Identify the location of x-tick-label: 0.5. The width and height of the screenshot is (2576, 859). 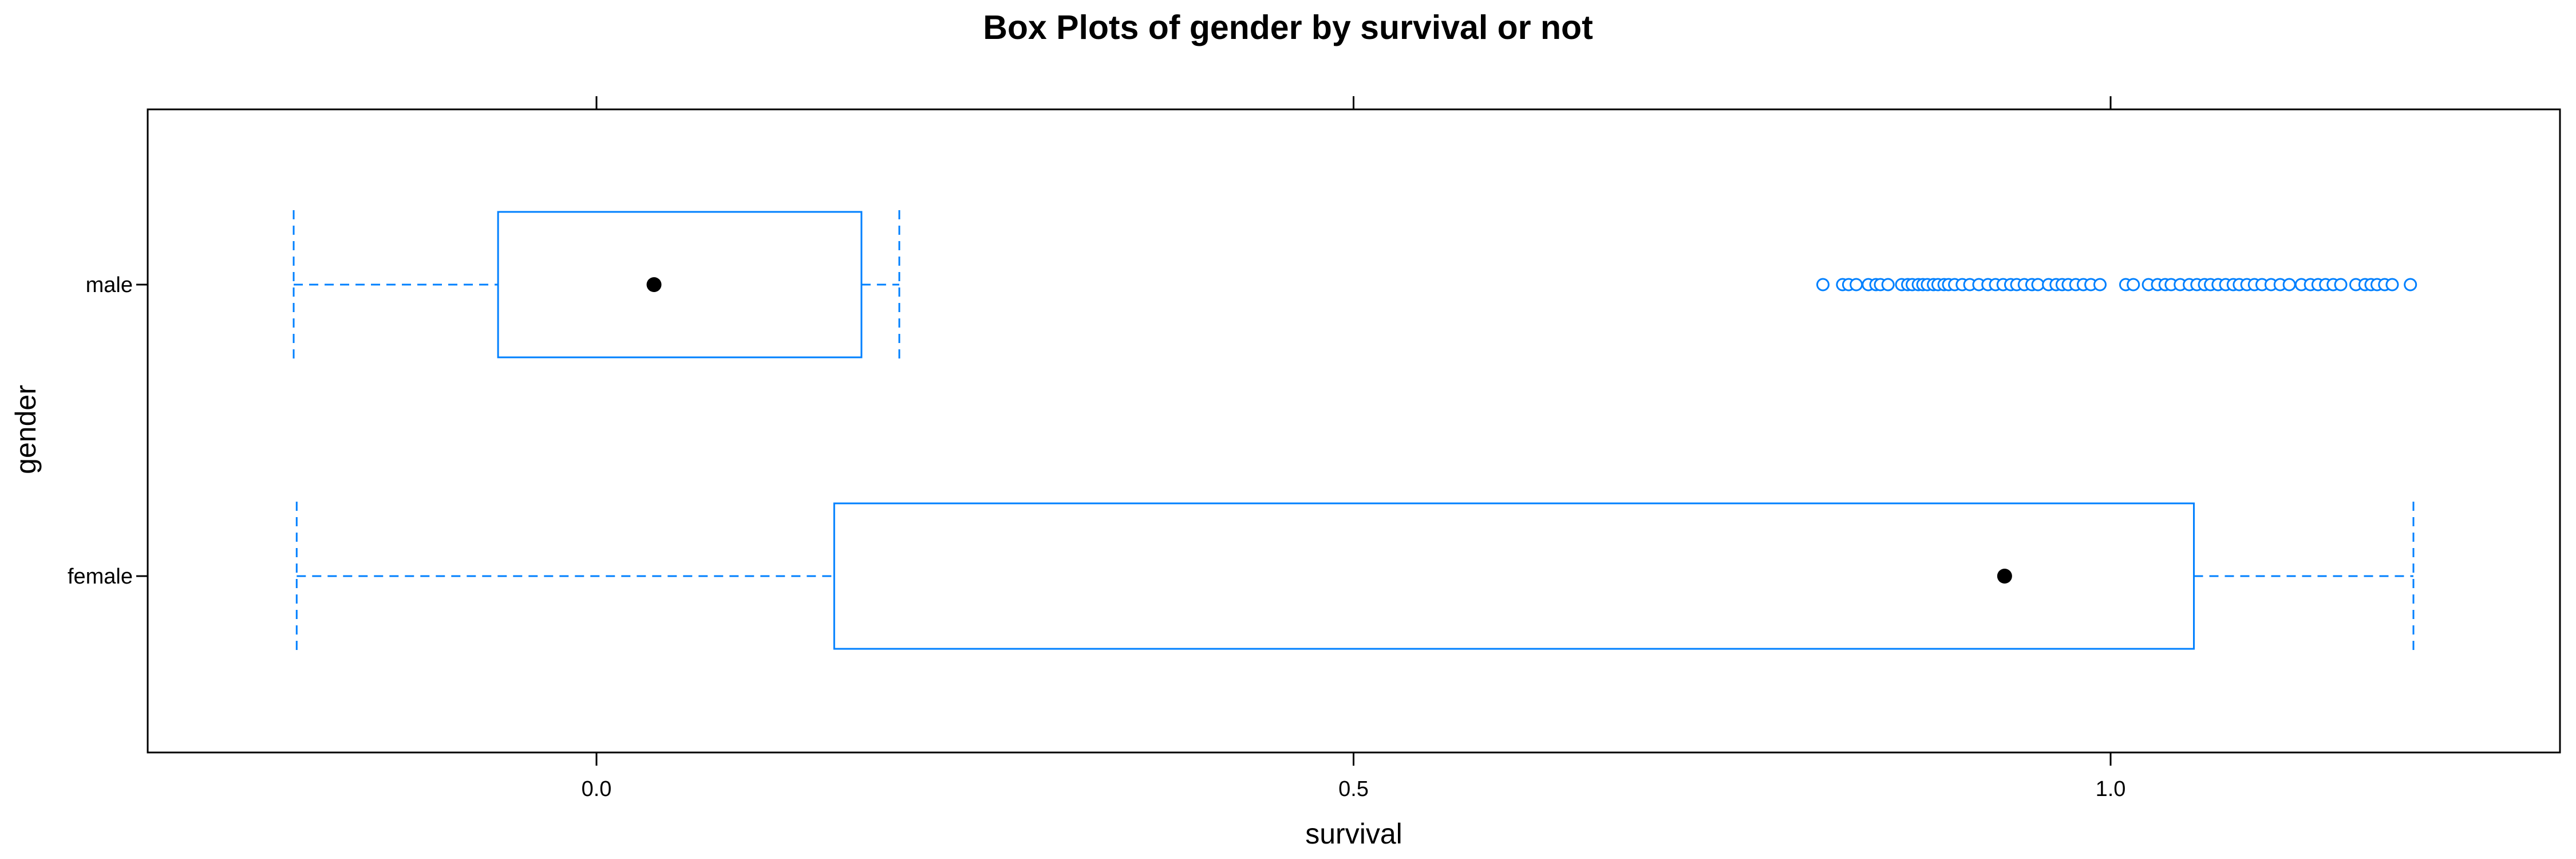
(1353, 789).